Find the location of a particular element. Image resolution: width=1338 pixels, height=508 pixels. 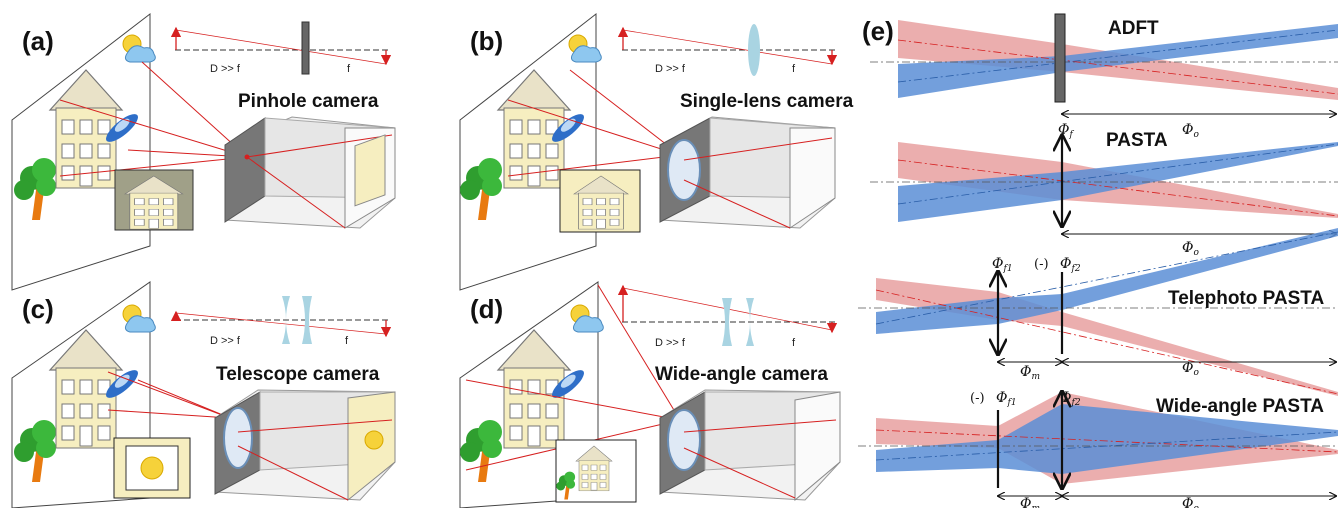

panel-label-e: (e) is located at coordinates (878, 31).